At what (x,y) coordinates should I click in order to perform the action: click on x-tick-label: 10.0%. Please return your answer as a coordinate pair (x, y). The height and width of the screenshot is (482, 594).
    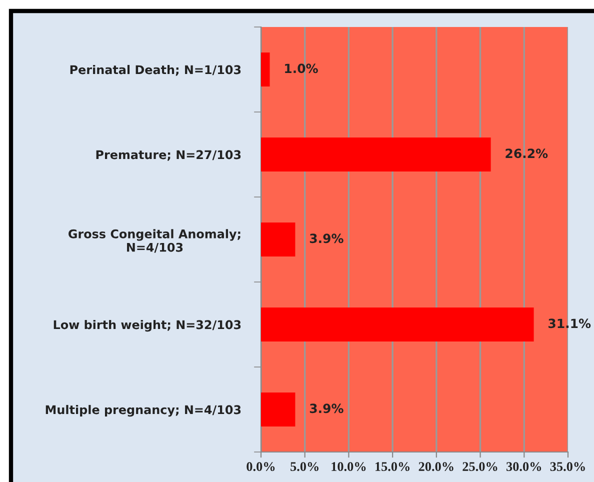
    Looking at the image, I should click on (349, 467).